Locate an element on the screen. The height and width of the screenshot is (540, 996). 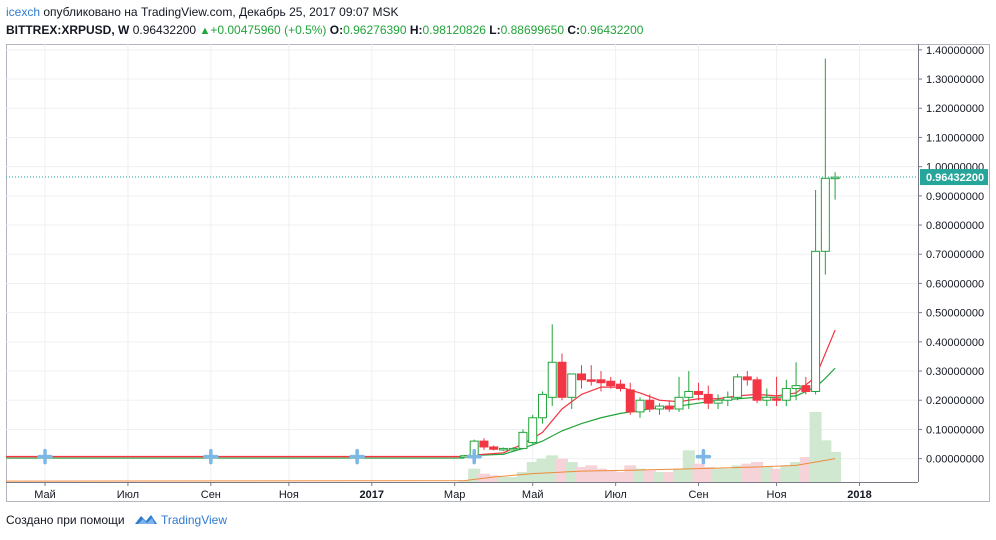
volume-ma-line is located at coordinates (420, 470).